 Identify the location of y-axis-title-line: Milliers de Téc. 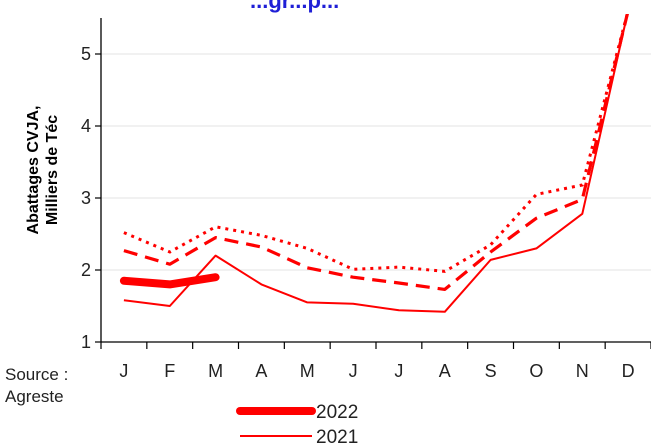
(52, 170).